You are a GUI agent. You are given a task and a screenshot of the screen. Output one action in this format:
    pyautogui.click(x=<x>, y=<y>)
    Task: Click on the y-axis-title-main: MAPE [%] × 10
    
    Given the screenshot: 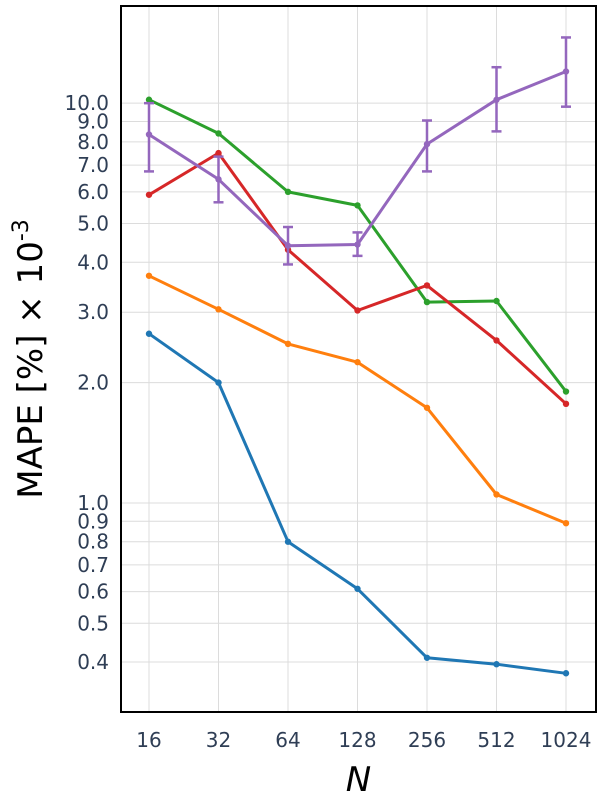 What is the action you would take?
    pyautogui.click(x=31, y=370)
    